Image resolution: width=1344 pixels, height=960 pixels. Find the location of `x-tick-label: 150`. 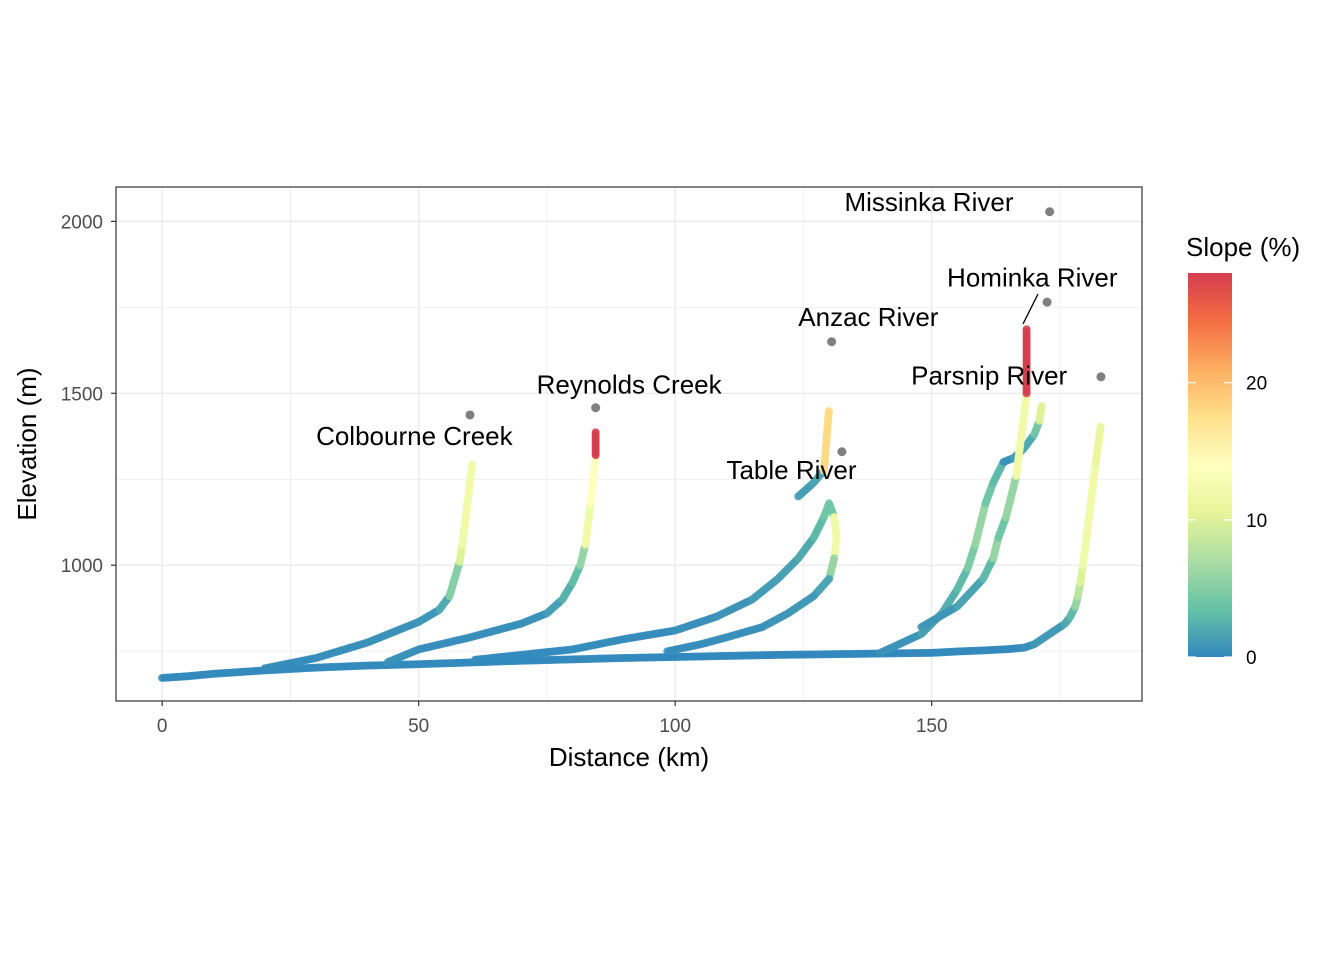

x-tick-label: 150 is located at coordinates (932, 726).